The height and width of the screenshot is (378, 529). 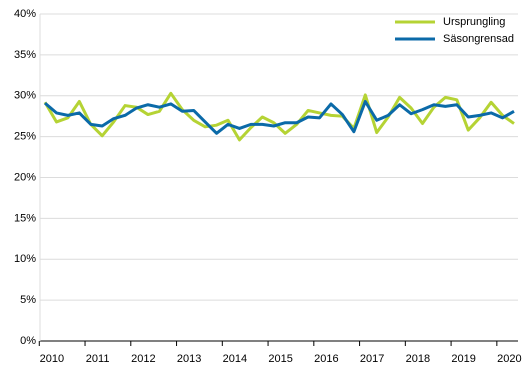 I want to click on x-tick-label: 2012, so click(x=143, y=359).